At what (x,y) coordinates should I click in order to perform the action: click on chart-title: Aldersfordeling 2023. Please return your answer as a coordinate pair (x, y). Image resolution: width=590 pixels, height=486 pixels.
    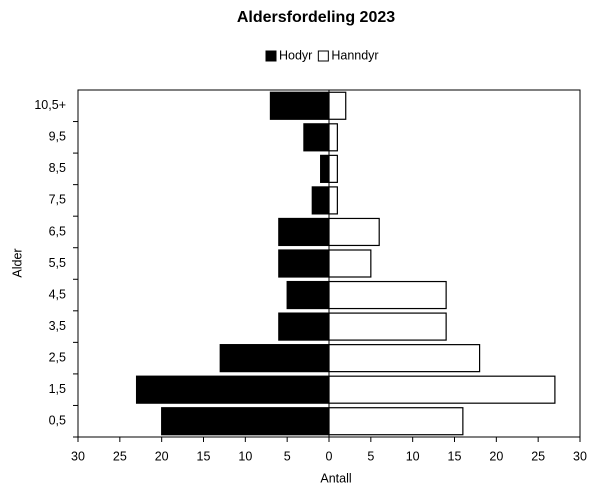
    Looking at the image, I should click on (316, 17).